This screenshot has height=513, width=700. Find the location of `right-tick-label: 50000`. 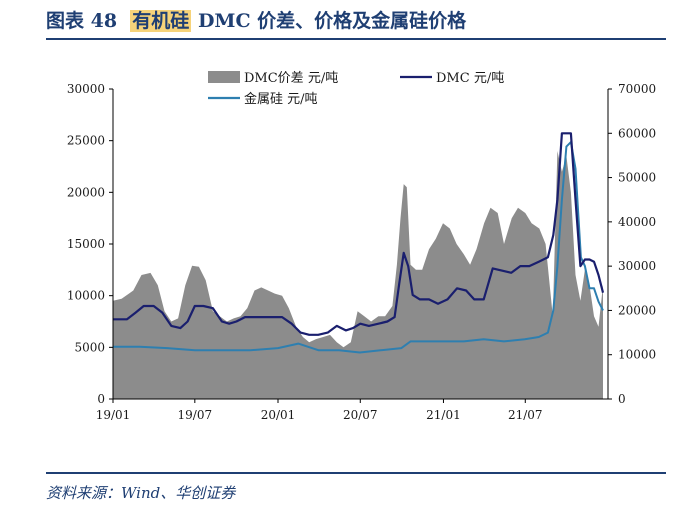

right-tick-label: 50000 is located at coordinates (637, 178).